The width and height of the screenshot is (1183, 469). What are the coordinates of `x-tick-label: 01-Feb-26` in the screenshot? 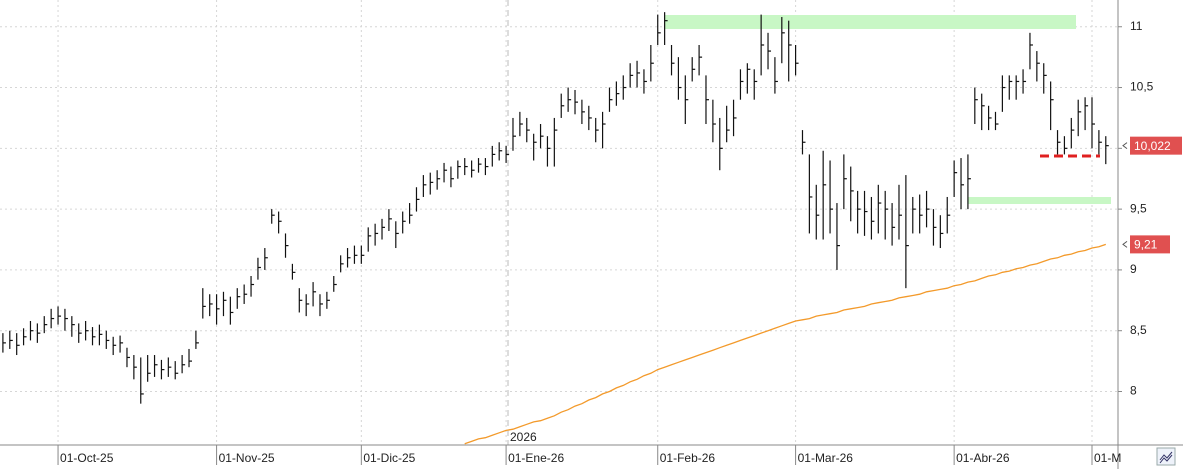 It's located at (688, 458).